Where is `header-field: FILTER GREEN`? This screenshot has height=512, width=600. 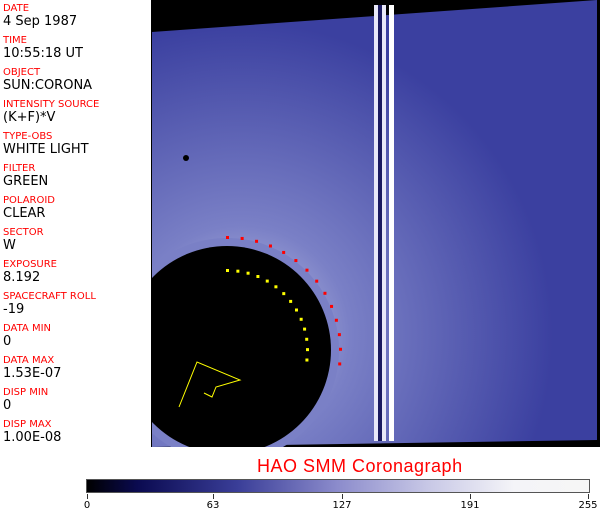
header-field: FILTER GREEN is located at coordinates (25, 176).